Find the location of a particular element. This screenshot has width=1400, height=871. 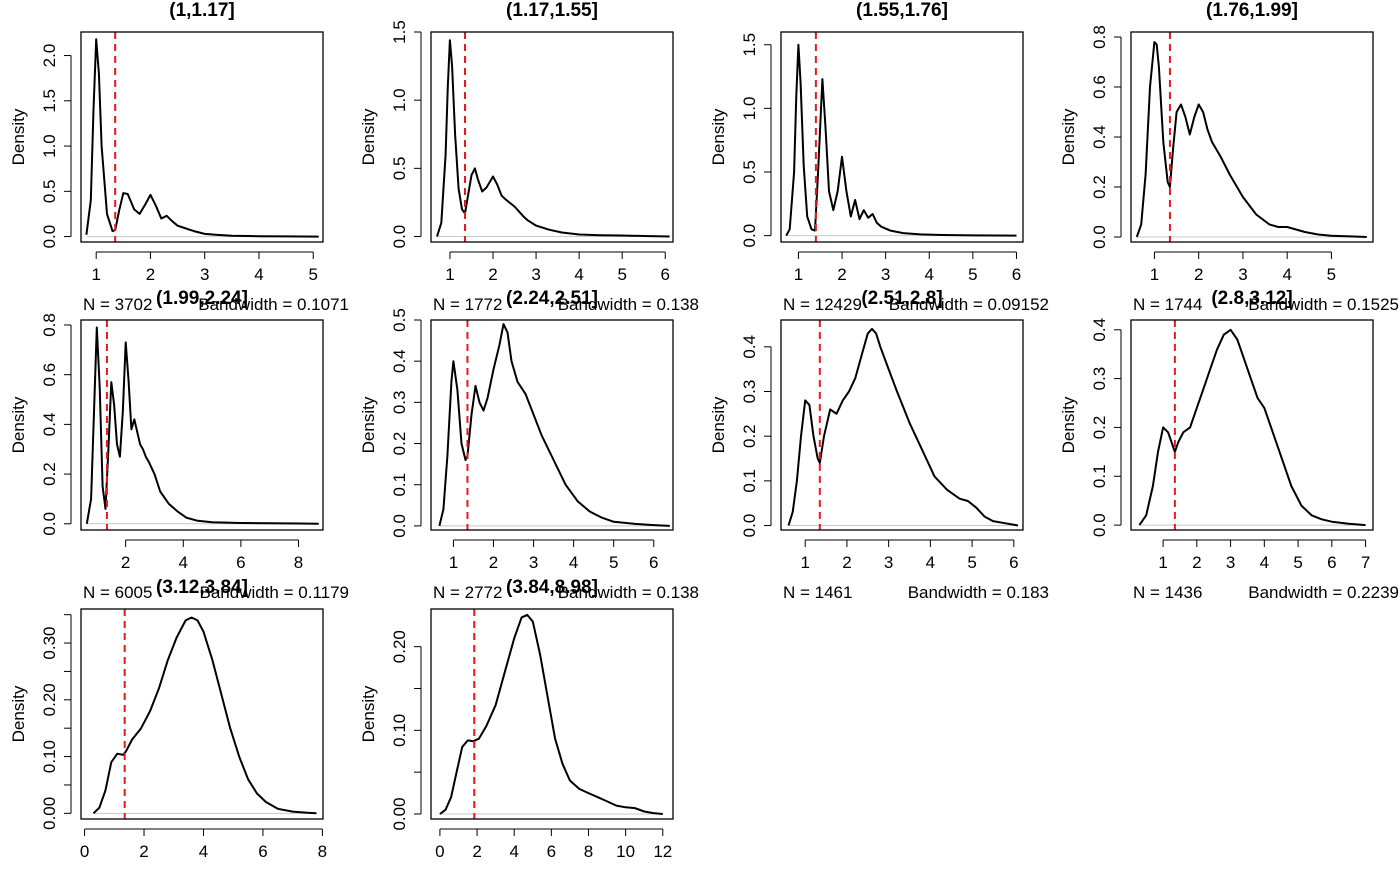

bandwidth-label: Bandwidth = 0.183 is located at coordinates (978, 592).